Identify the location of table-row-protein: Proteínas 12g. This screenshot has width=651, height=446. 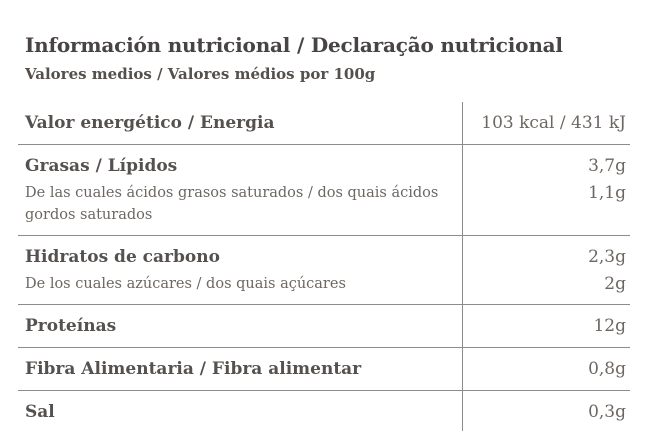
(324, 325).